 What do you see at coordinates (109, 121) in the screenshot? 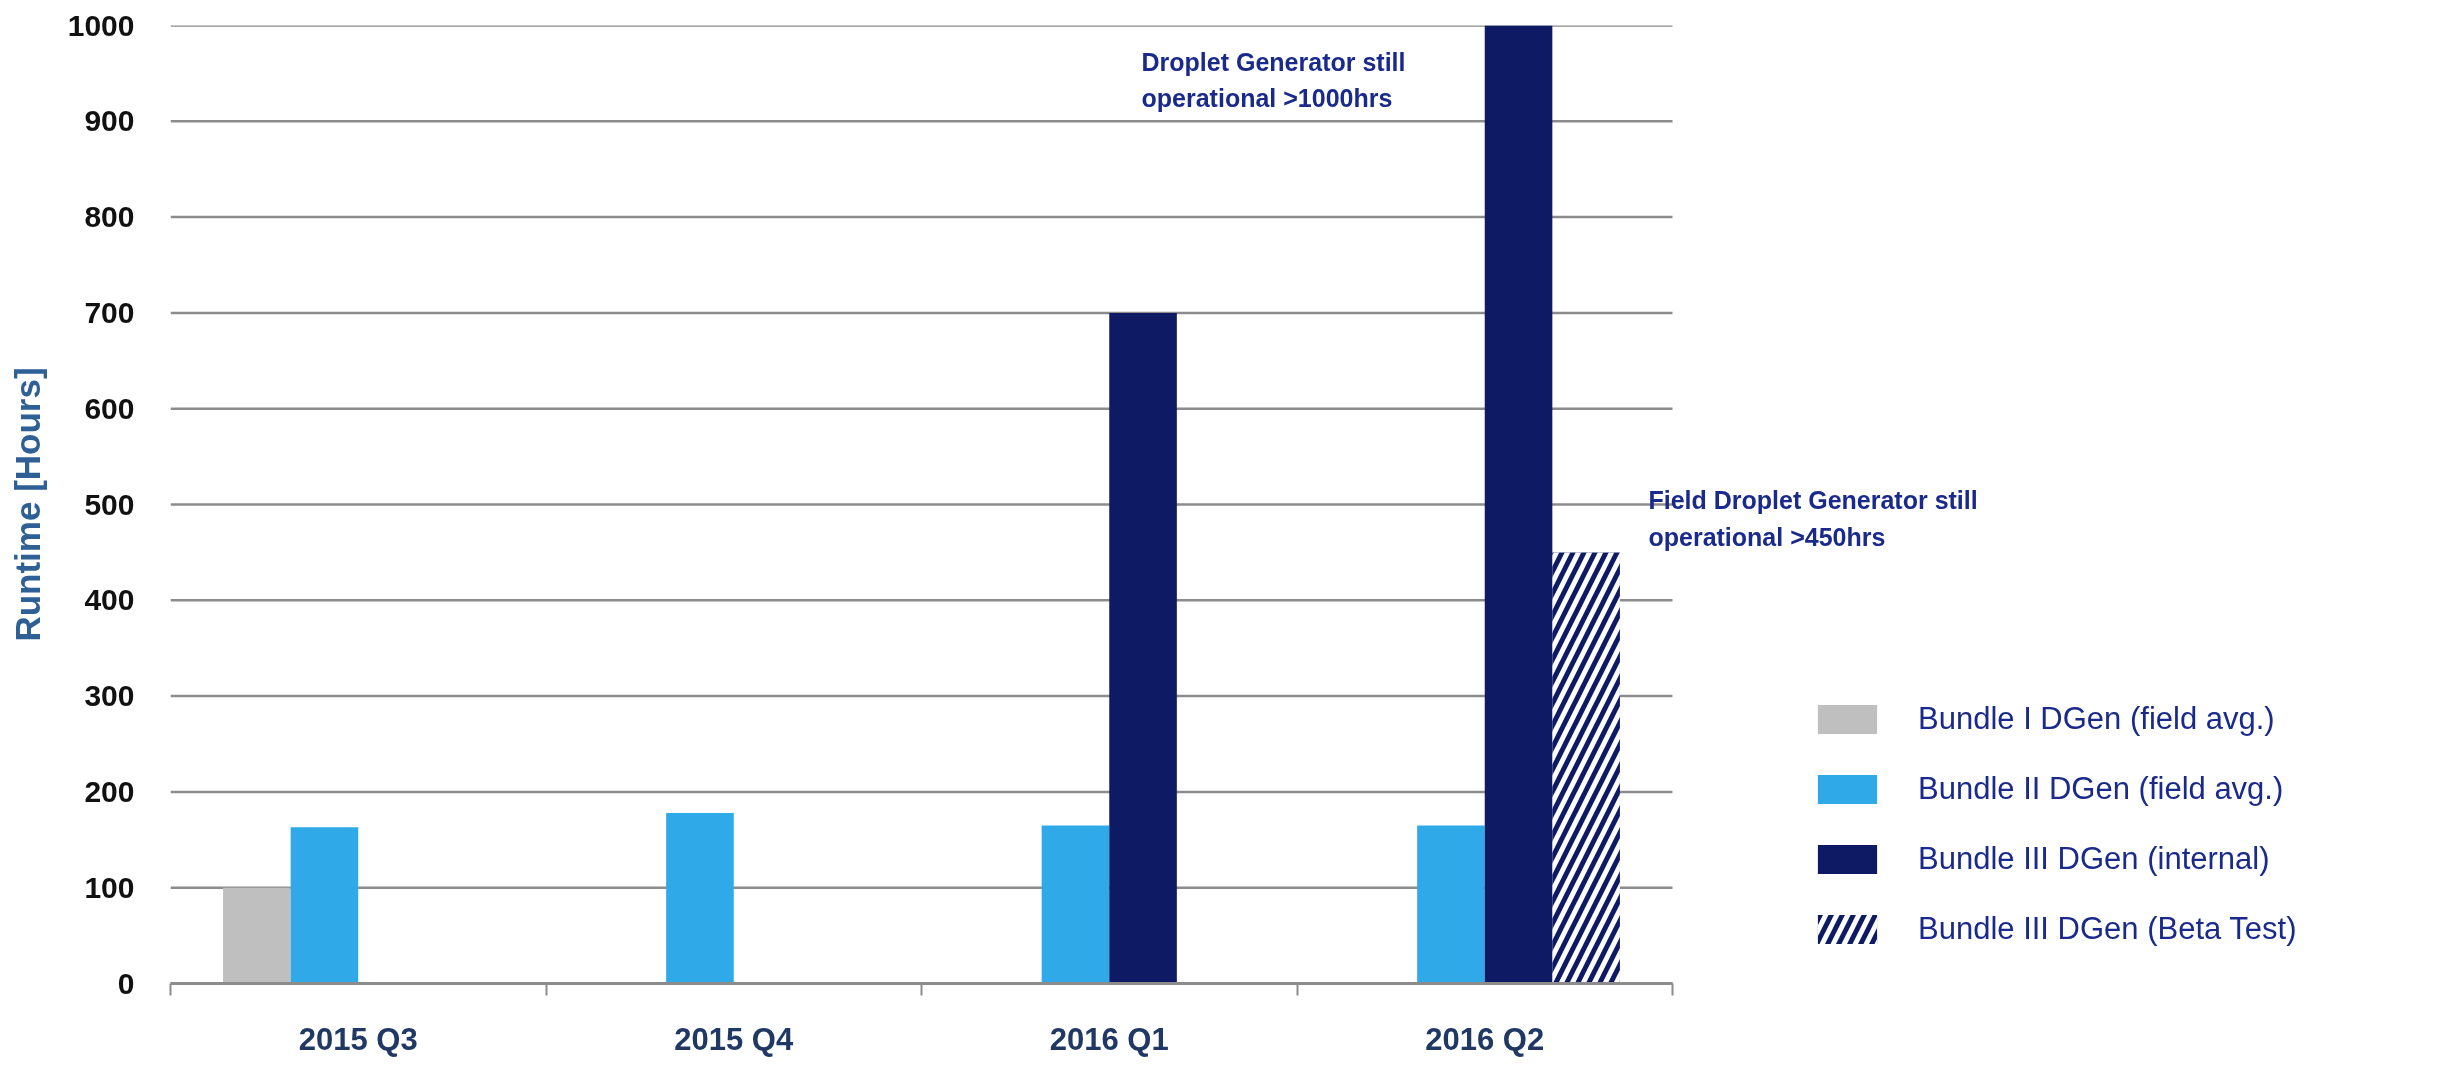
I see `y-tick-label: 900` at bounding box center [109, 121].